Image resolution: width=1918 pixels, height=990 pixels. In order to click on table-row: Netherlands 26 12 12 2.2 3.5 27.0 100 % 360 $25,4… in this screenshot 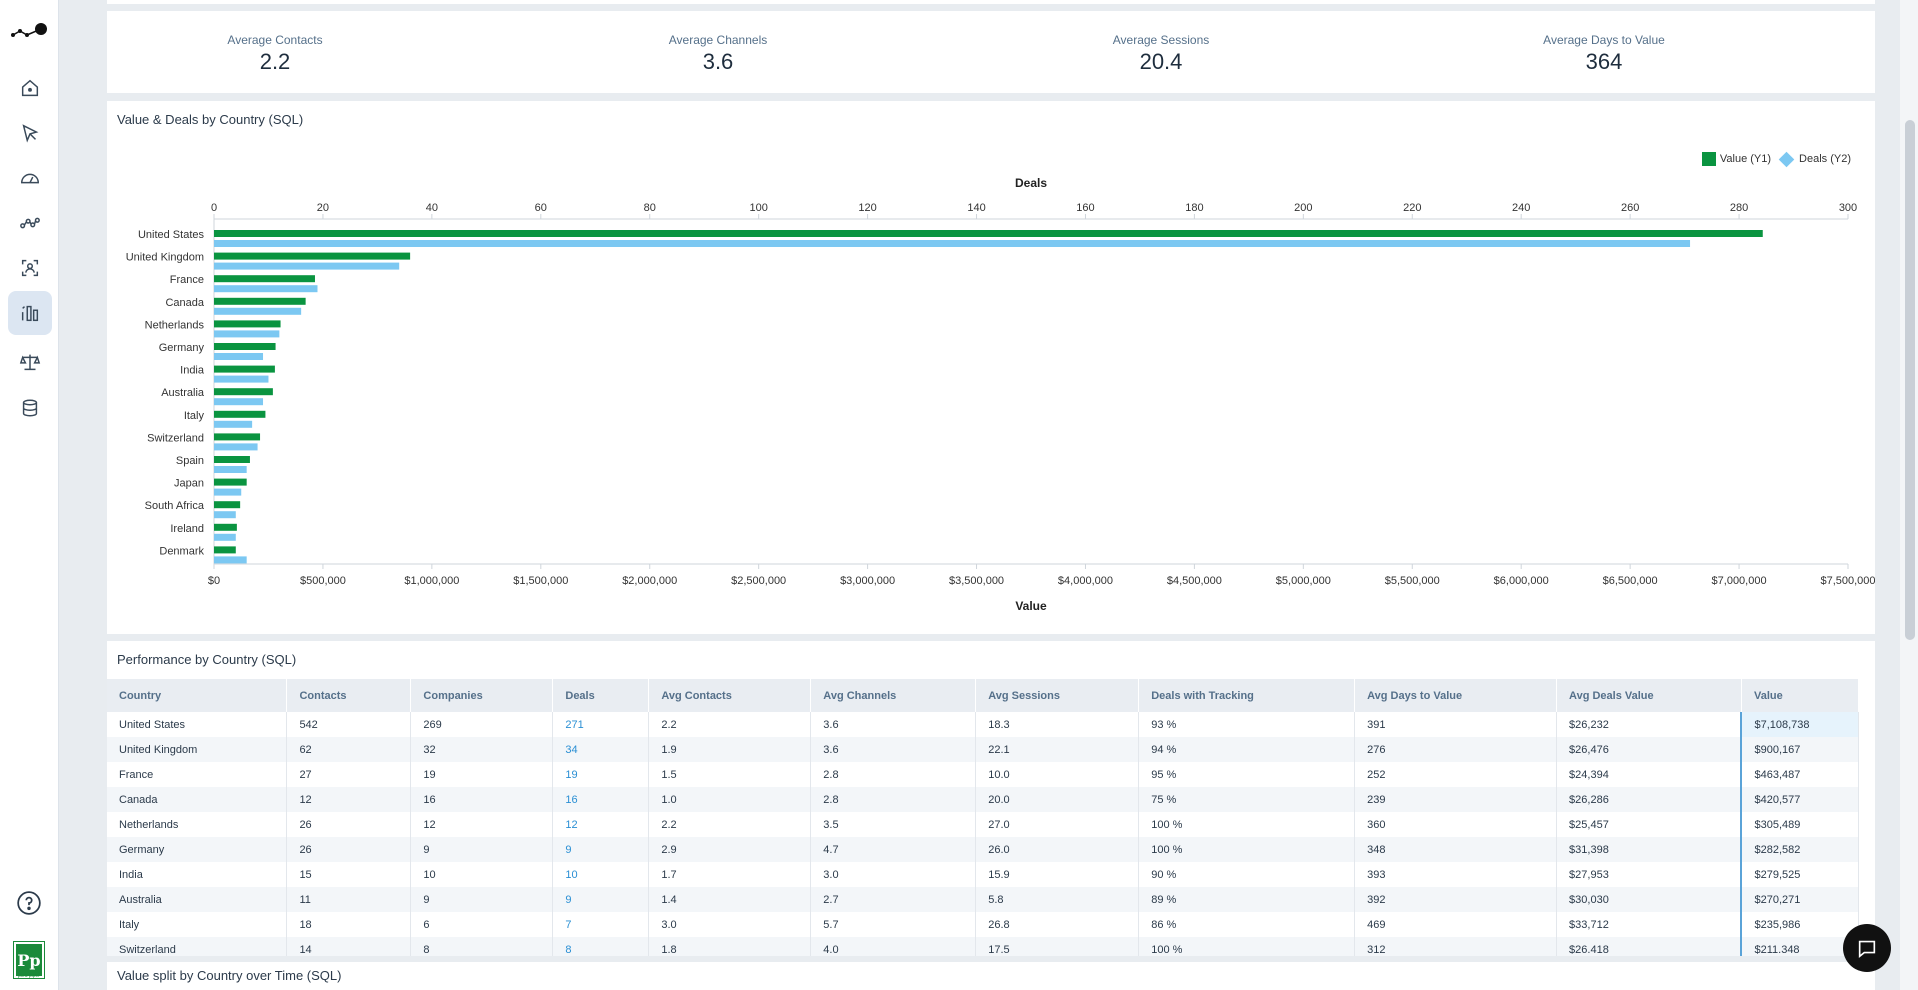, I will do `click(983, 824)`.